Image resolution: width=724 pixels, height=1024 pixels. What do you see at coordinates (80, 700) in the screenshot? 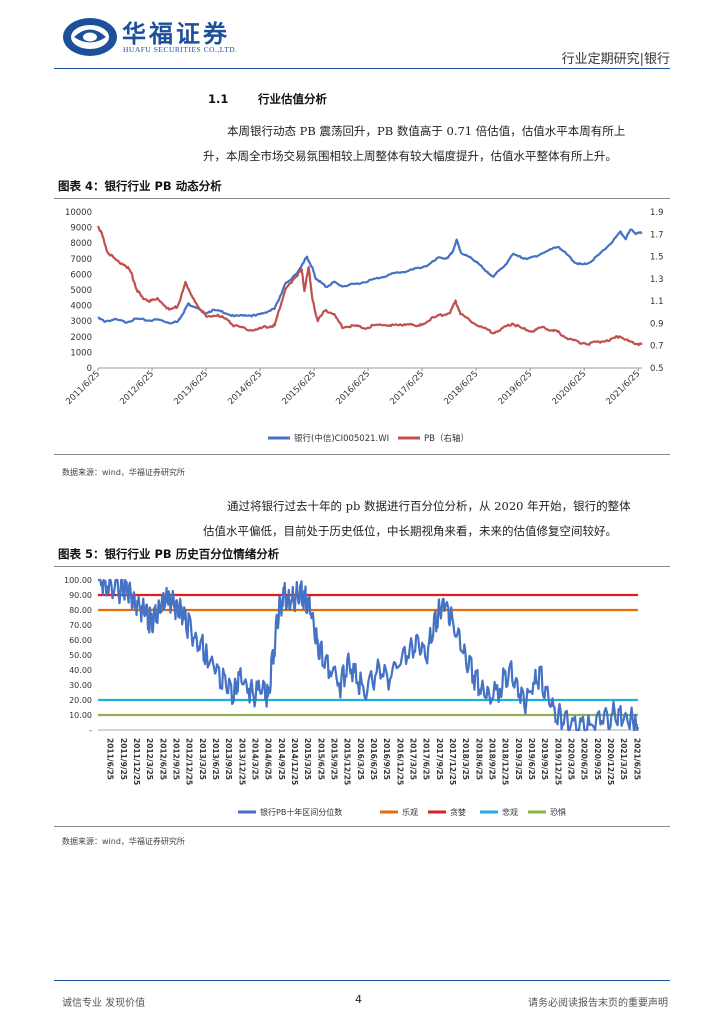
I see `y-tick-label: 20.00` at bounding box center [80, 700].